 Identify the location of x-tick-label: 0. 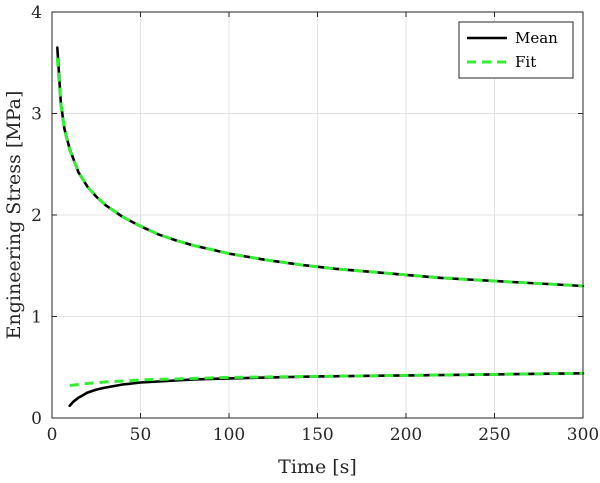
(52, 435).